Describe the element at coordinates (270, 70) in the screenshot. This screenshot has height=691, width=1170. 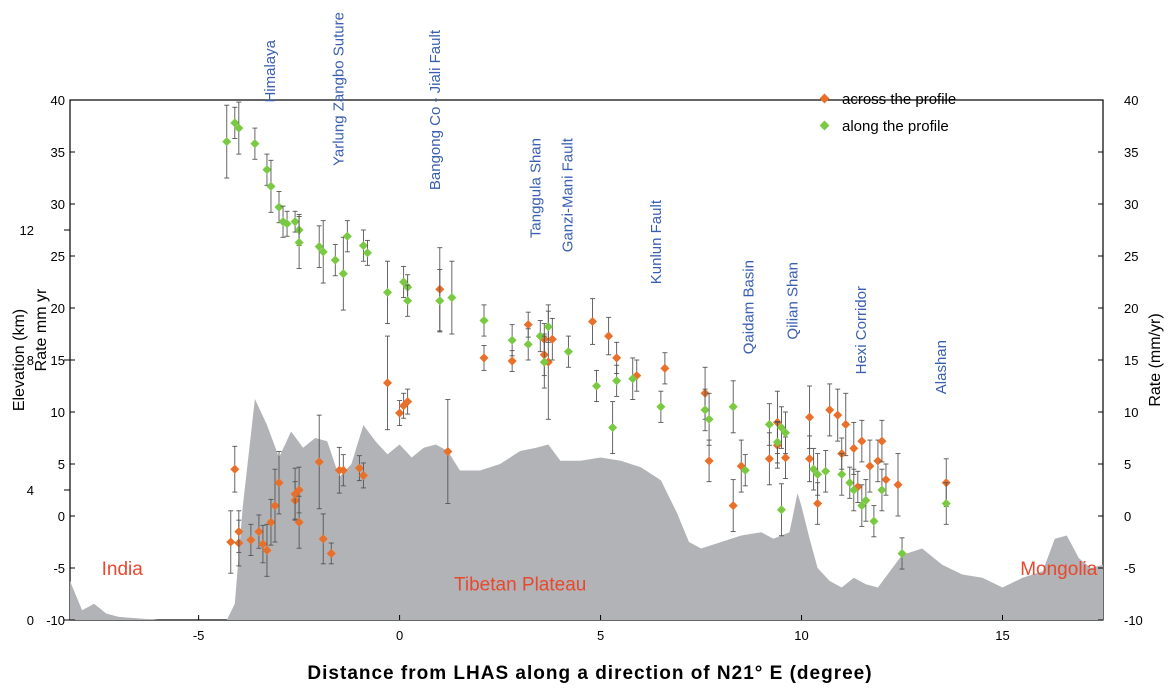
I see `feature-label: Himalaya` at that location.